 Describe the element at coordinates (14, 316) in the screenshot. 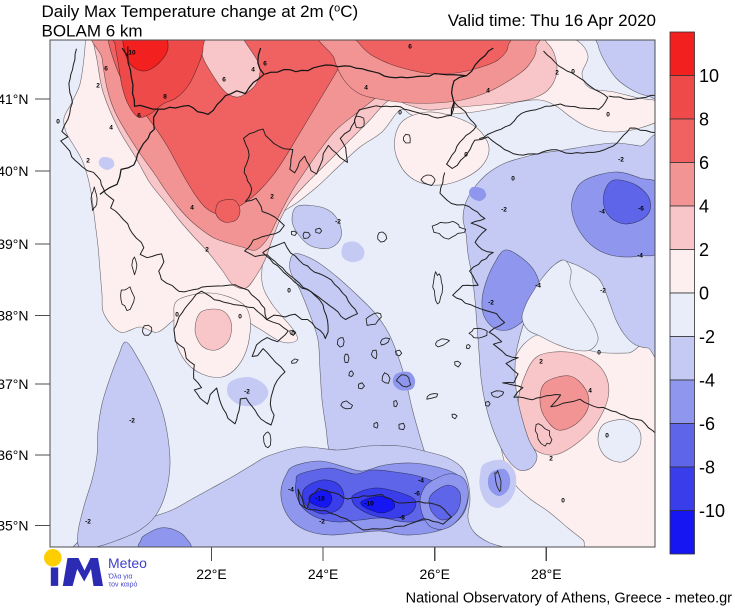

I see `svg-text: 38°N` at that location.